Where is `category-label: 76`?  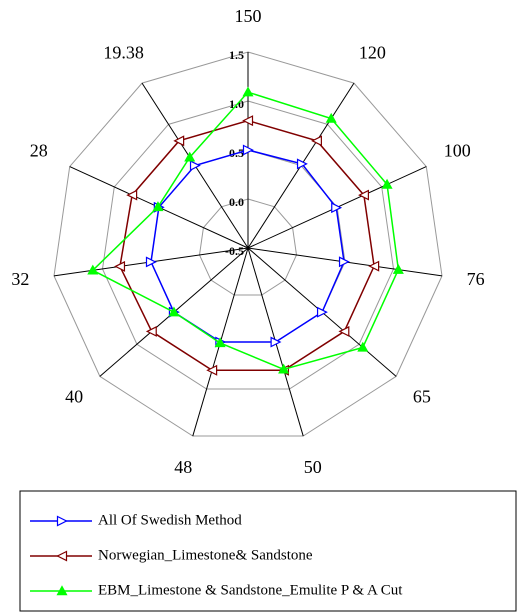
category-label: 76 is located at coordinates (476, 279).